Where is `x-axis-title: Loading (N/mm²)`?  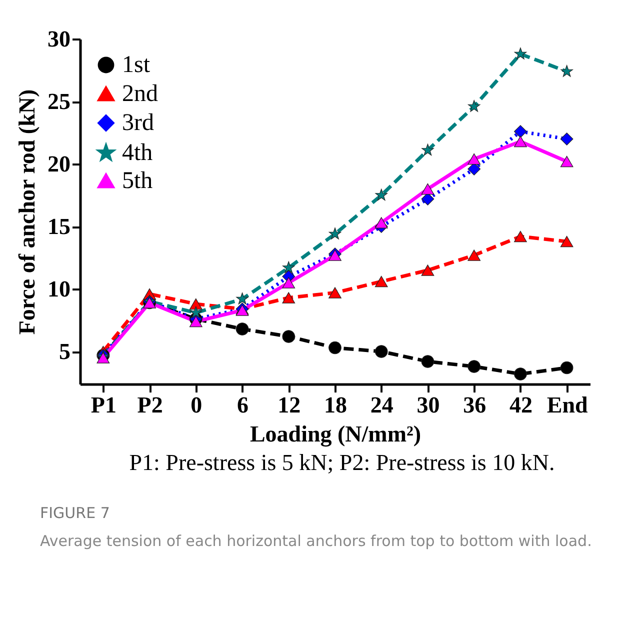
x-axis-title: Loading (N/mm²) is located at coordinates (336, 435).